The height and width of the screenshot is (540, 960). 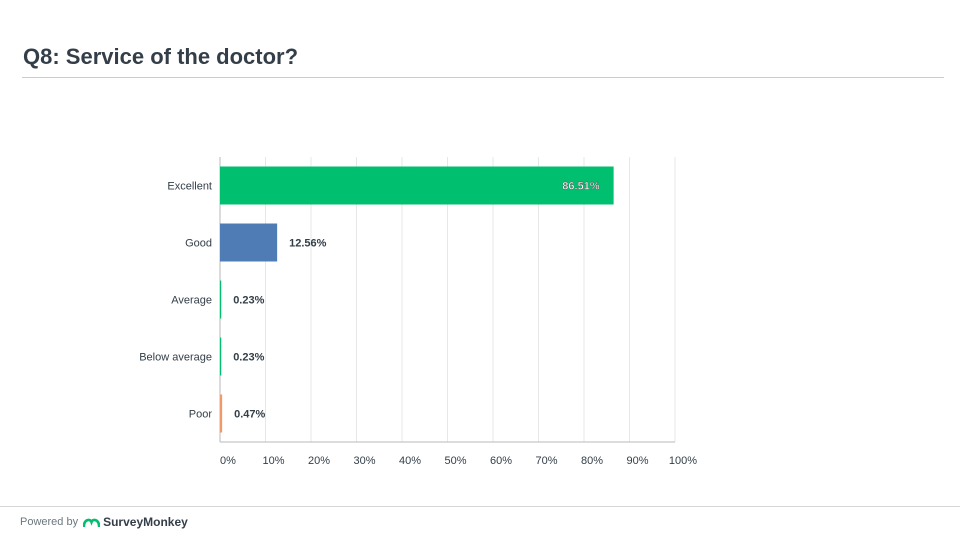 What do you see at coordinates (592, 461) in the screenshot?
I see `x-tick-label: 80%` at bounding box center [592, 461].